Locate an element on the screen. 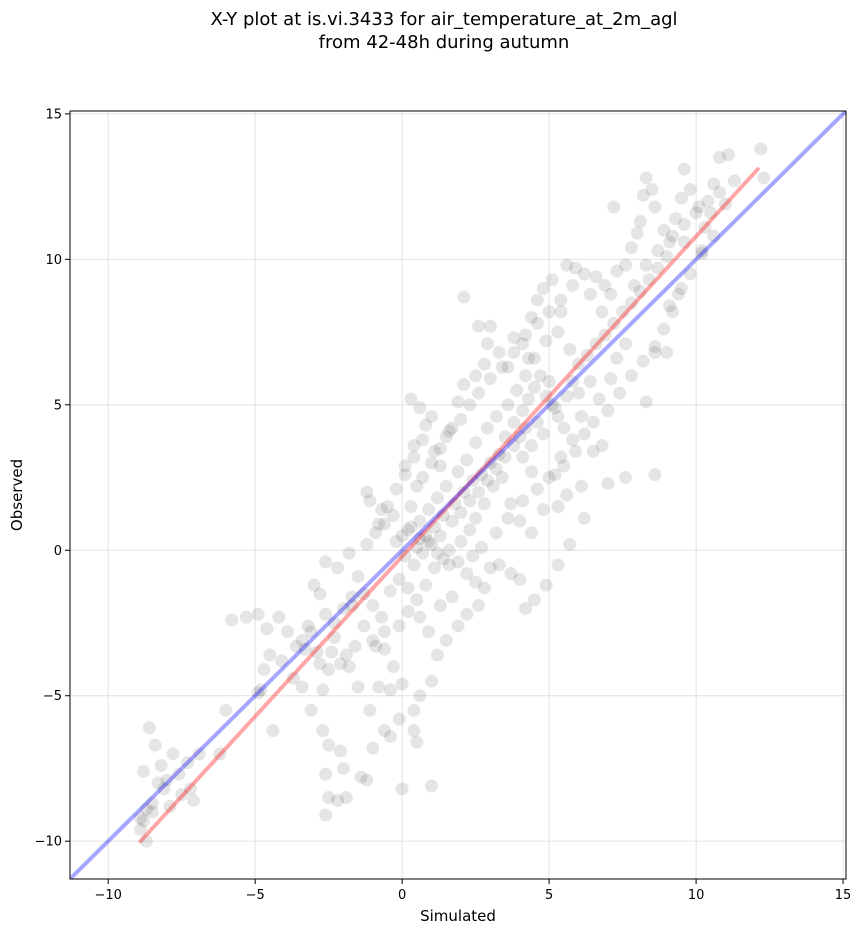 The width and height of the screenshot is (860, 934). x-tick-label: 0 is located at coordinates (402, 895).